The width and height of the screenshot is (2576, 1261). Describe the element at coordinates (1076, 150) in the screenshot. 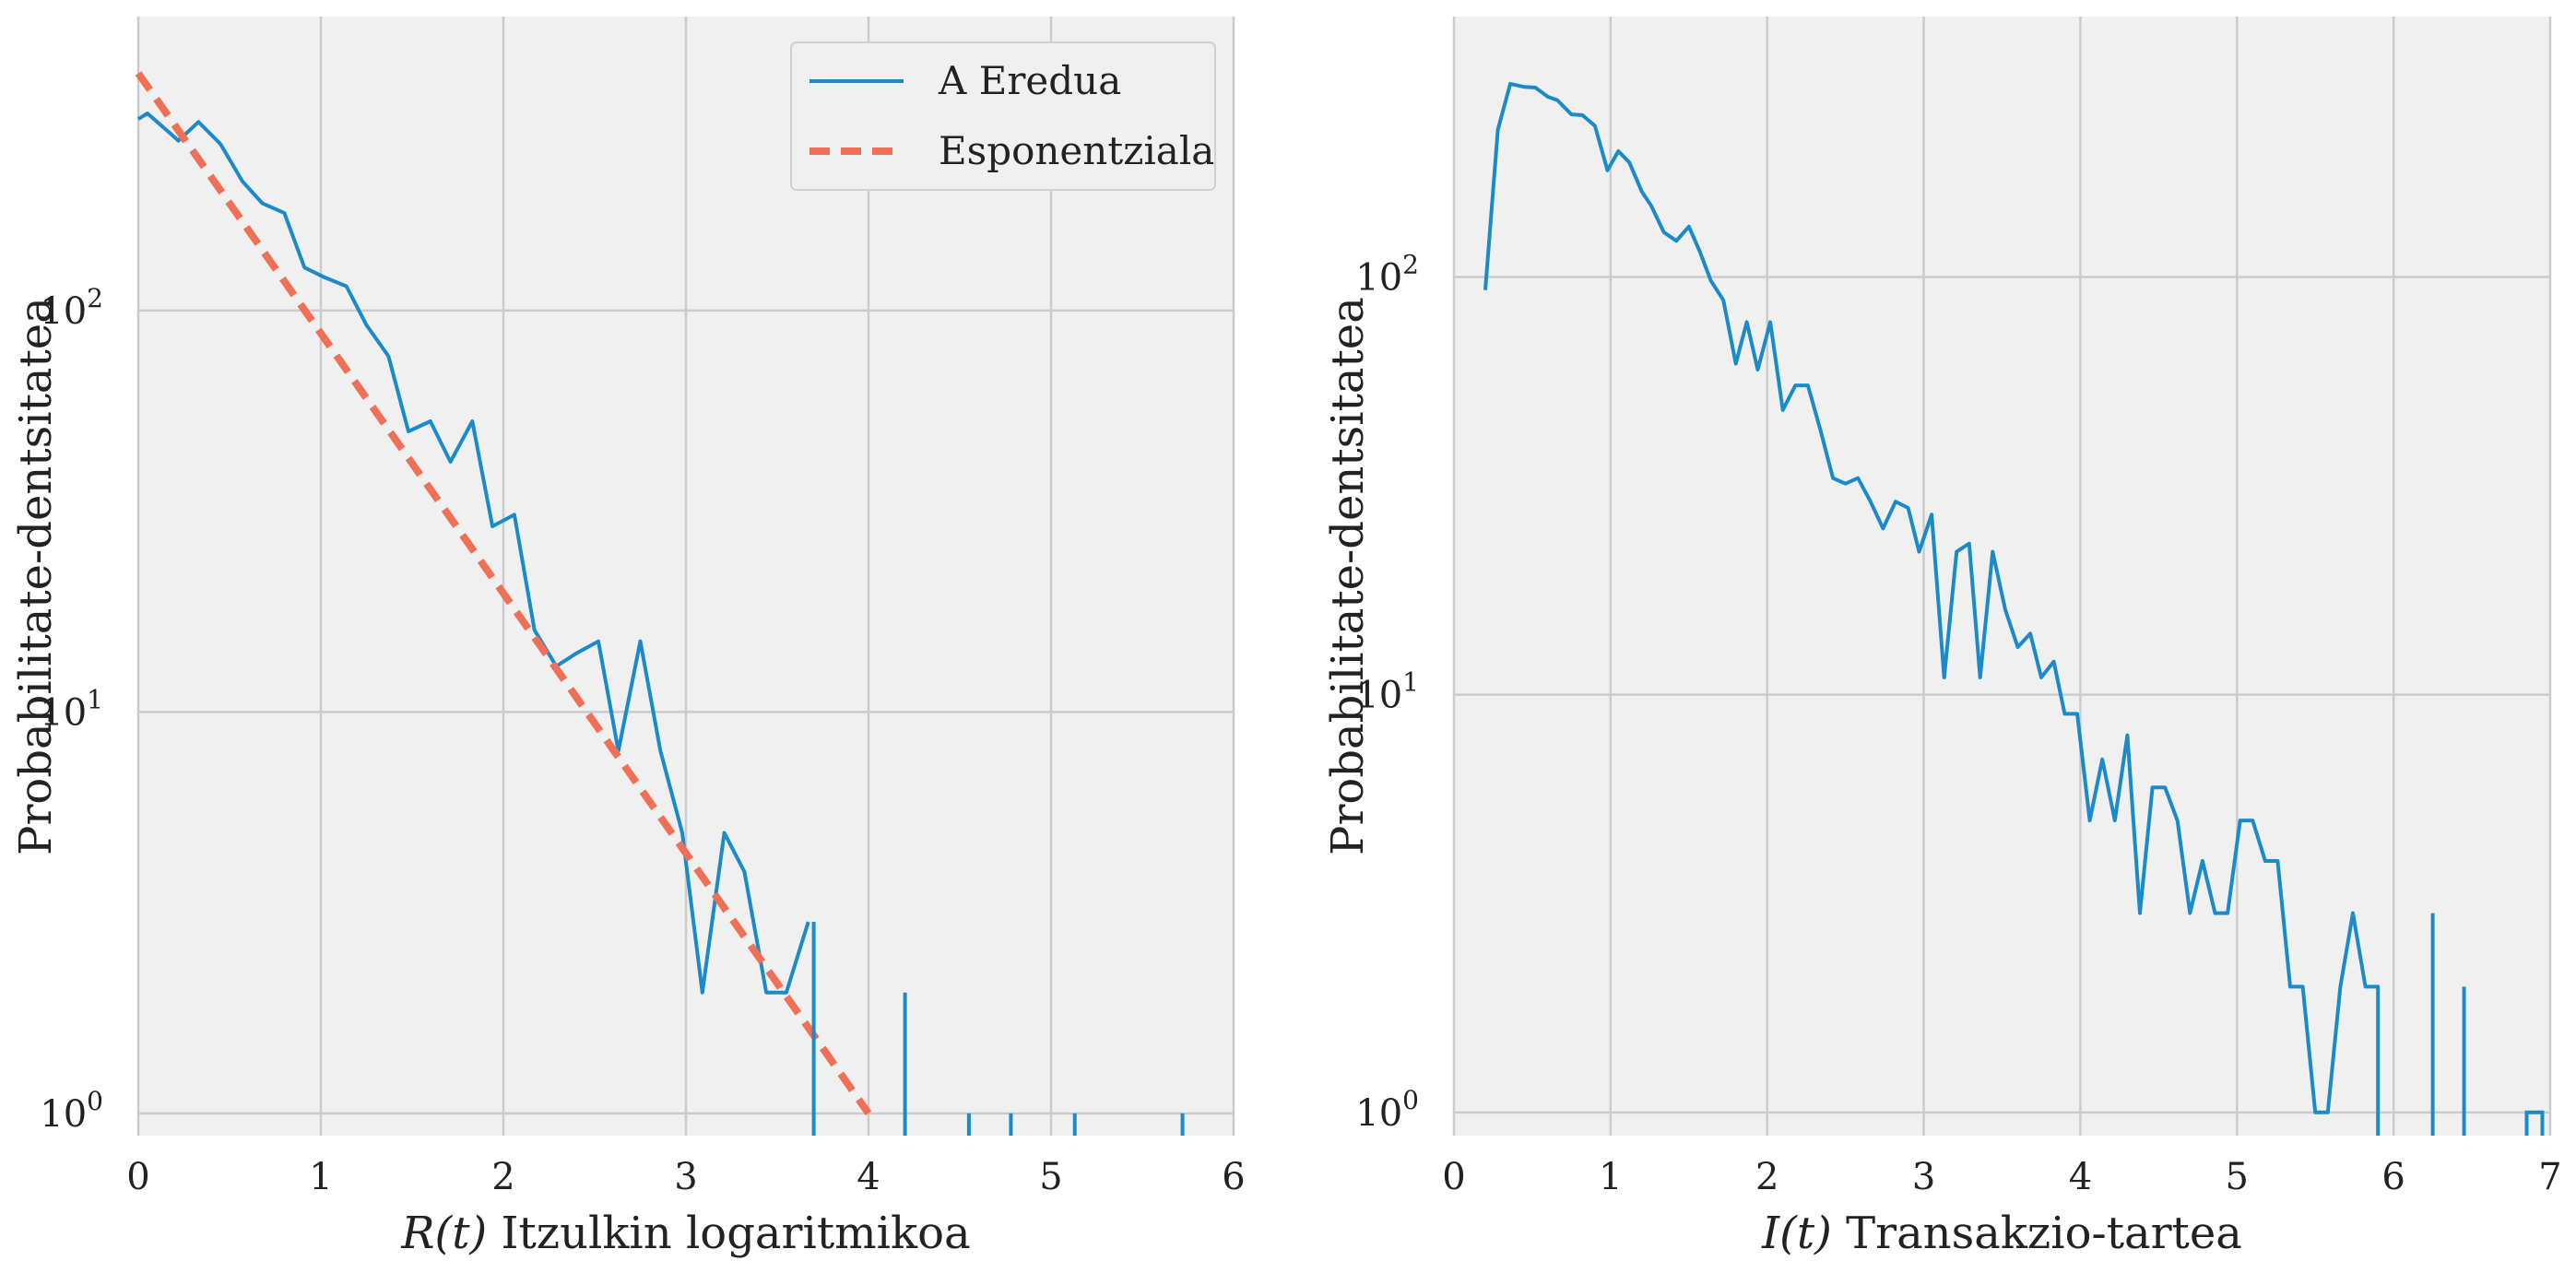

I see `legend-label: Esponentziala` at that location.